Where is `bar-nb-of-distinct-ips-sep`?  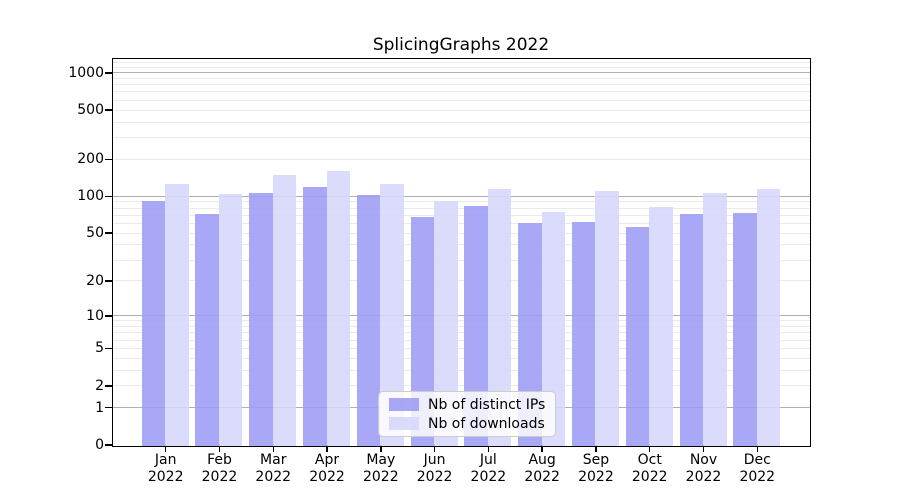 bar-nb-of-distinct-ips-sep is located at coordinates (583, 334).